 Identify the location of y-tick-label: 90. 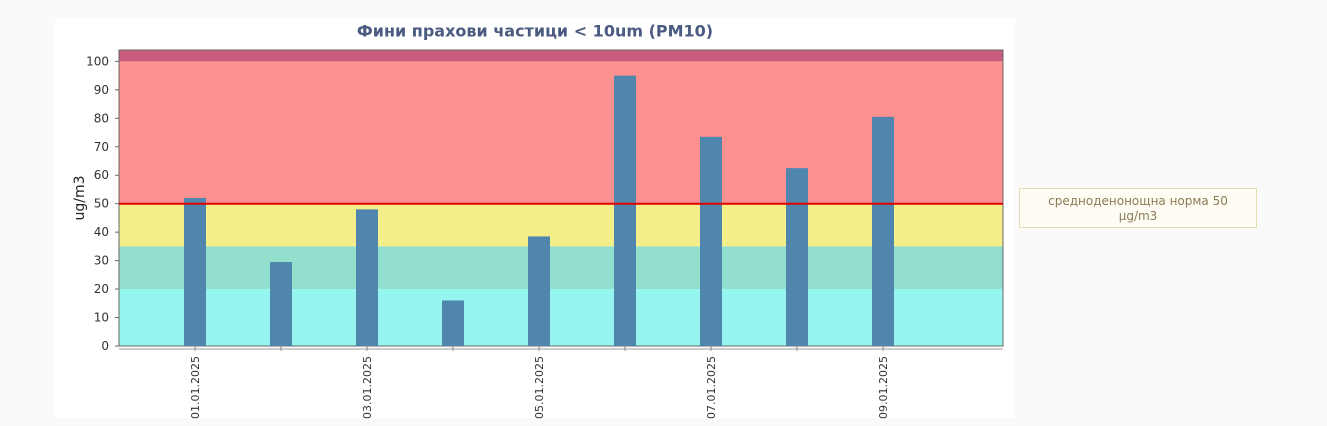
(101, 90).